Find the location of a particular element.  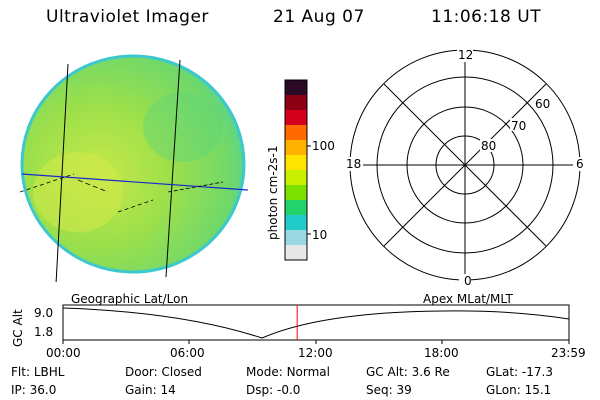

gc-altitude-value: 3.6 Re is located at coordinates (430, 372).